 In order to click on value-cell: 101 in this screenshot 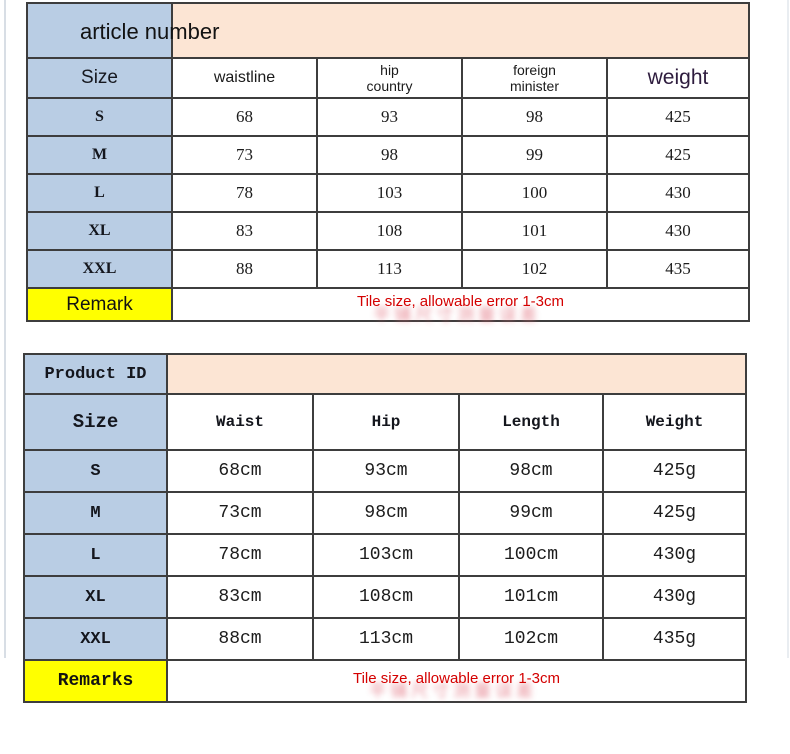, I will do `click(534, 231)`.